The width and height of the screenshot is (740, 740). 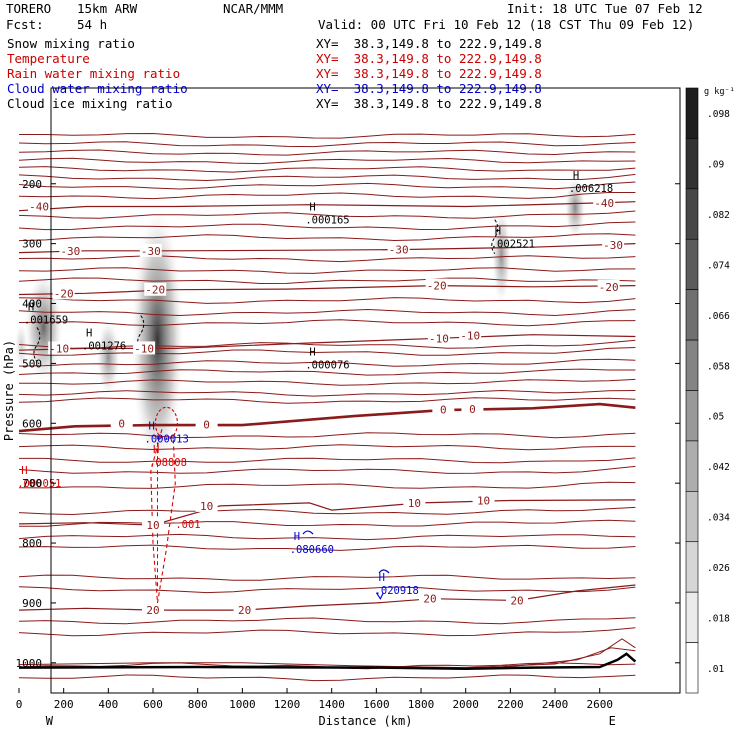 What do you see at coordinates (718, 366) in the screenshot?
I see `colorbar-tick-label: .058` at bounding box center [718, 366].